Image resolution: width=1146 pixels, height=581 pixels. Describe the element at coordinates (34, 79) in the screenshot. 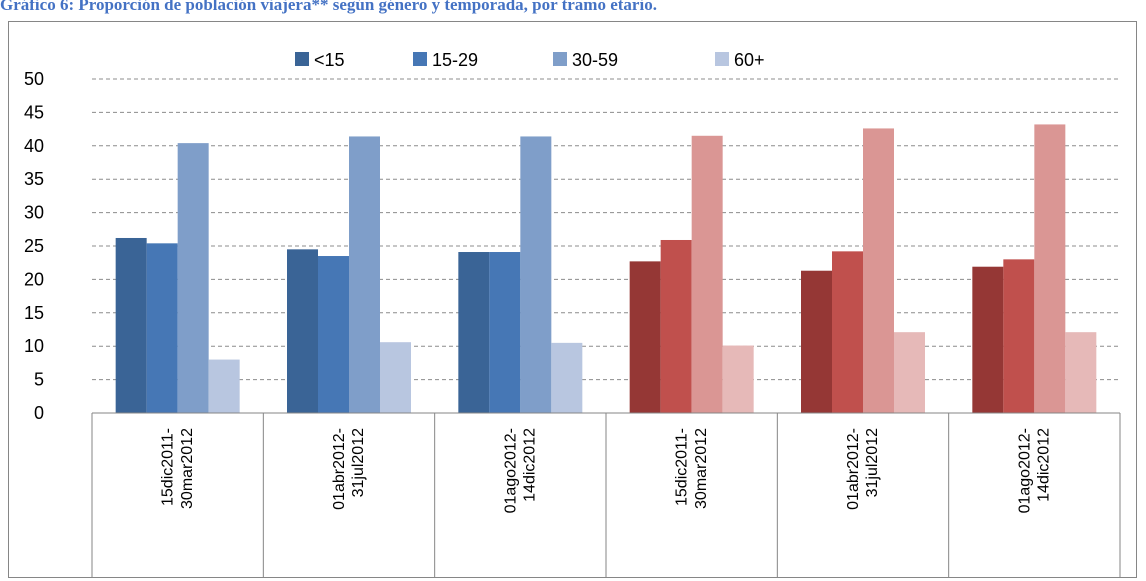

I see `y-tick-label: 50` at that location.